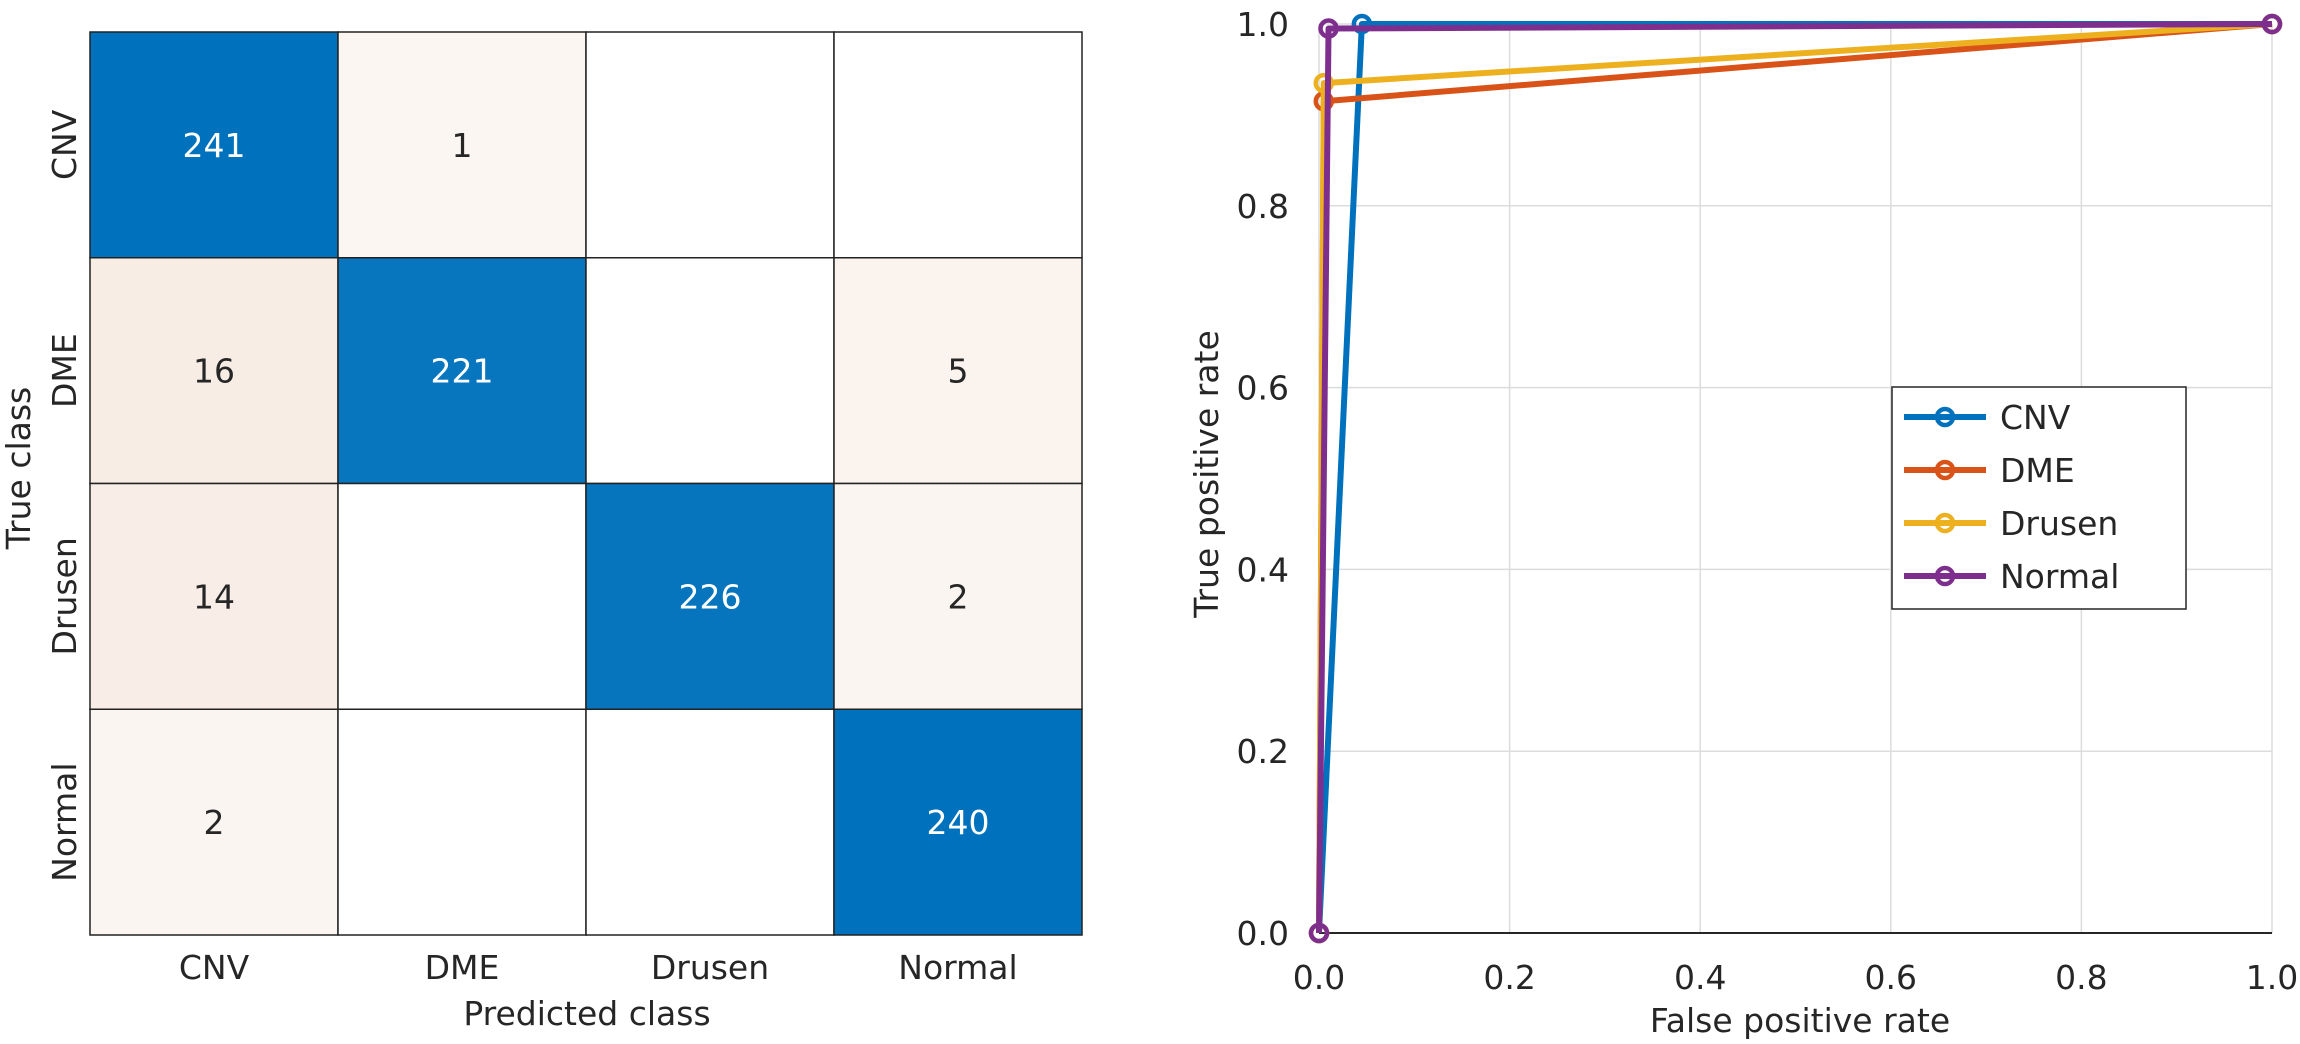 Image resolution: width=2300 pixels, height=1044 pixels. I want to click on roc-x-tick-label: 0.6, so click(1891, 977).